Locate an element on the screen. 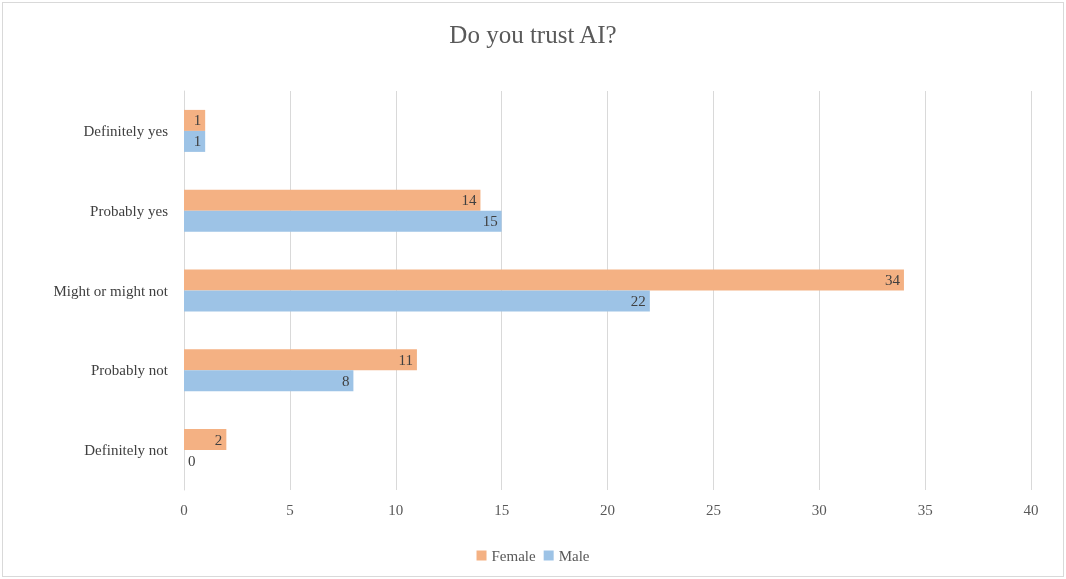 Image resolution: width=1066 pixels, height=579 pixels. legend-label: Female is located at coordinates (514, 555).